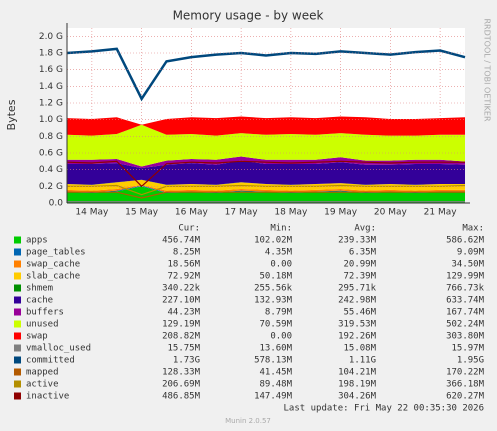 This screenshot has height=431, width=497. What do you see at coordinates (465, 397) in the screenshot?
I see `legend-value: 620.27M` at bounding box center [465, 397].